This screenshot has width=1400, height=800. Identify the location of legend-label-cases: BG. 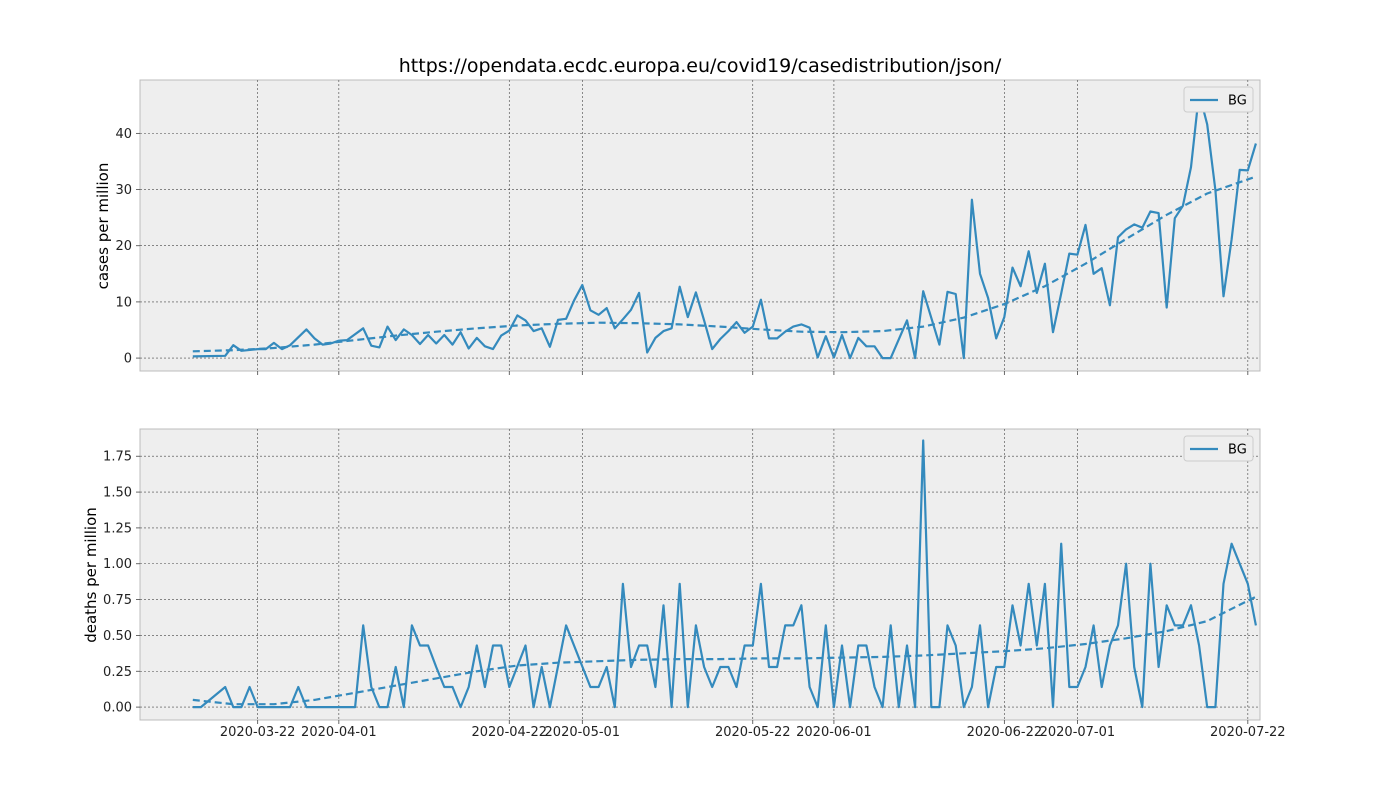
(1237, 101).